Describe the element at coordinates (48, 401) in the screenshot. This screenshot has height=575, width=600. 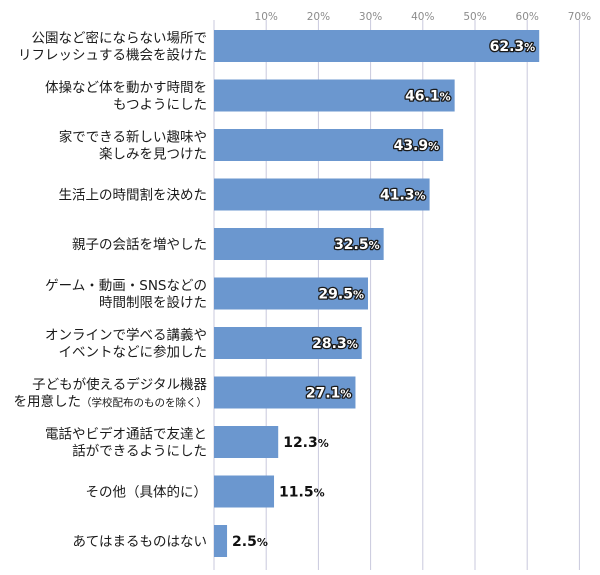
I see `category-label-line: を用意した` at that location.